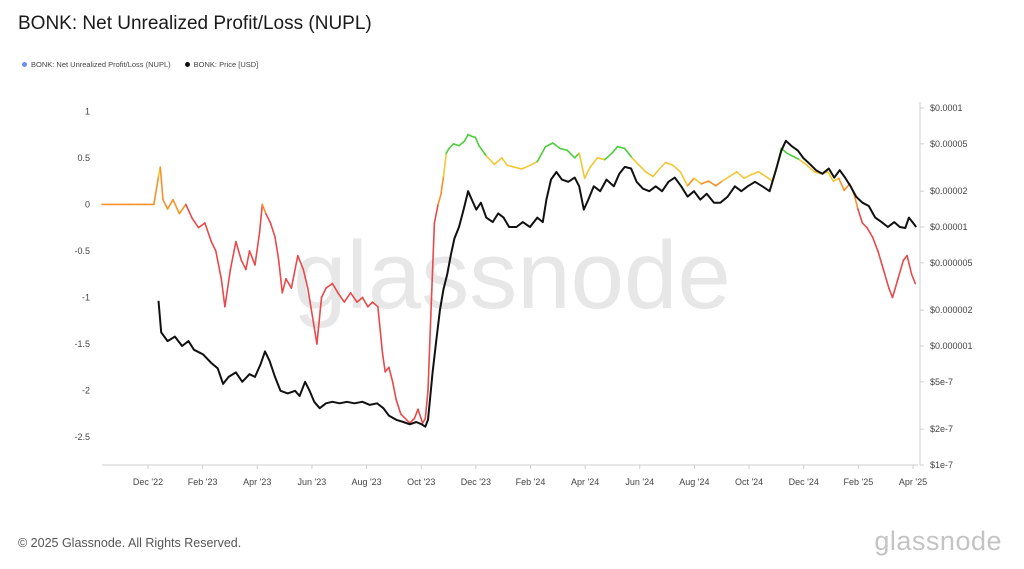 Image resolution: width=1024 pixels, height=569 pixels. I want to click on right-y-tick-label: $0.000005, so click(951, 263).